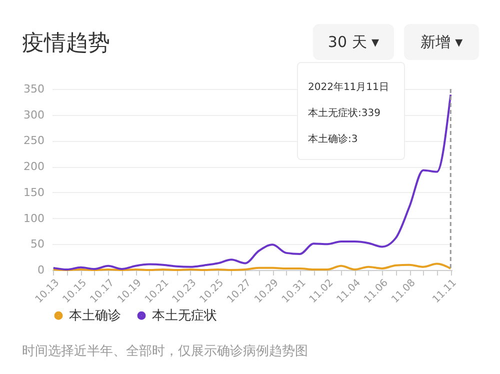 The width and height of the screenshot is (500, 374). Describe the element at coordinates (37, 244) in the screenshot. I see `y-tick-label: 50` at that location.